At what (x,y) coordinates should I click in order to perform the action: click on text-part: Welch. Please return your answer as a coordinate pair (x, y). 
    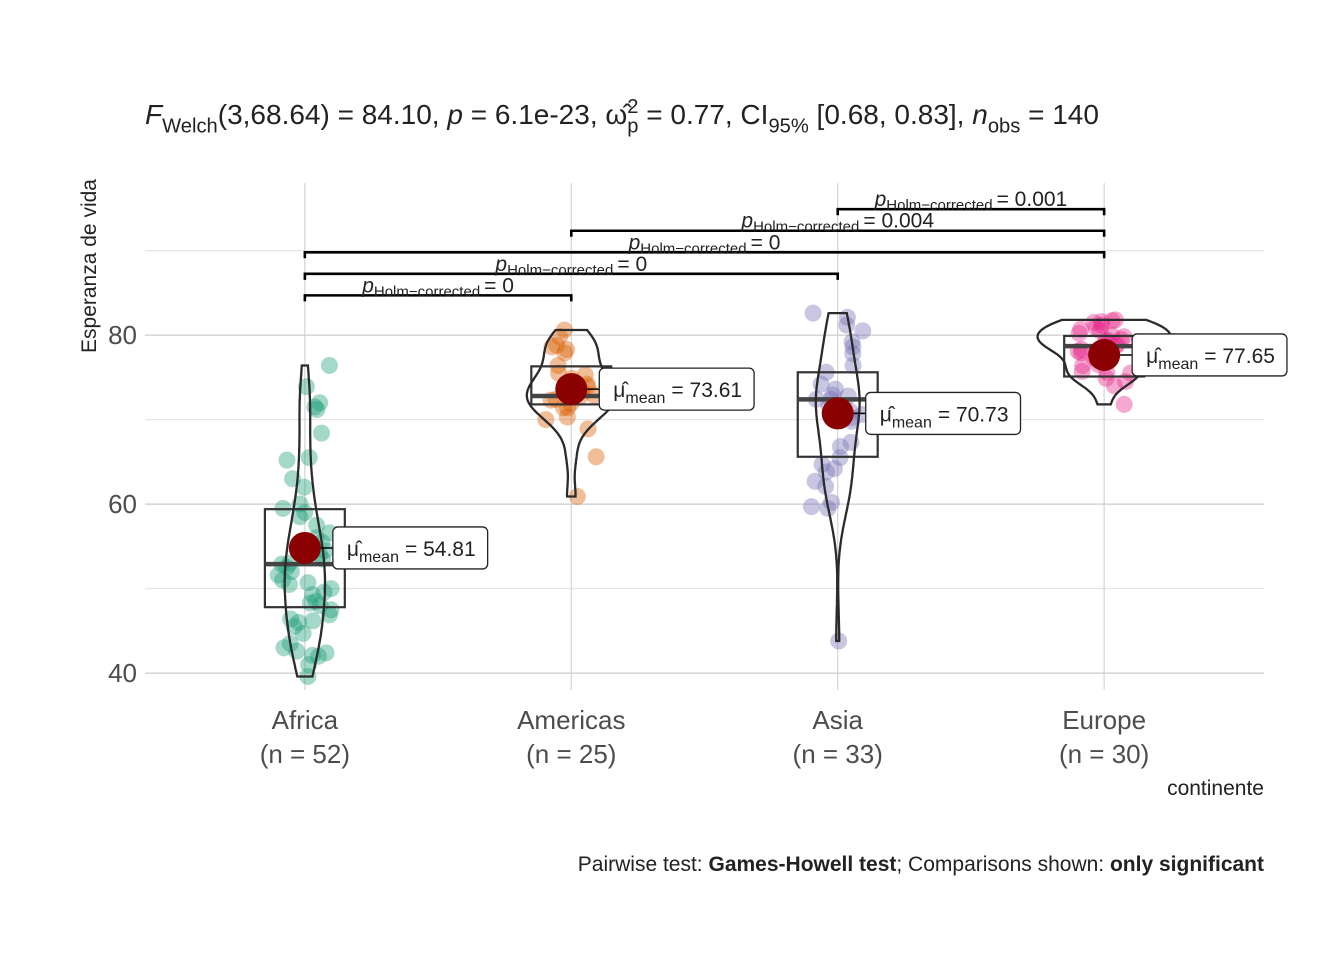
    Looking at the image, I should click on (190, 126).